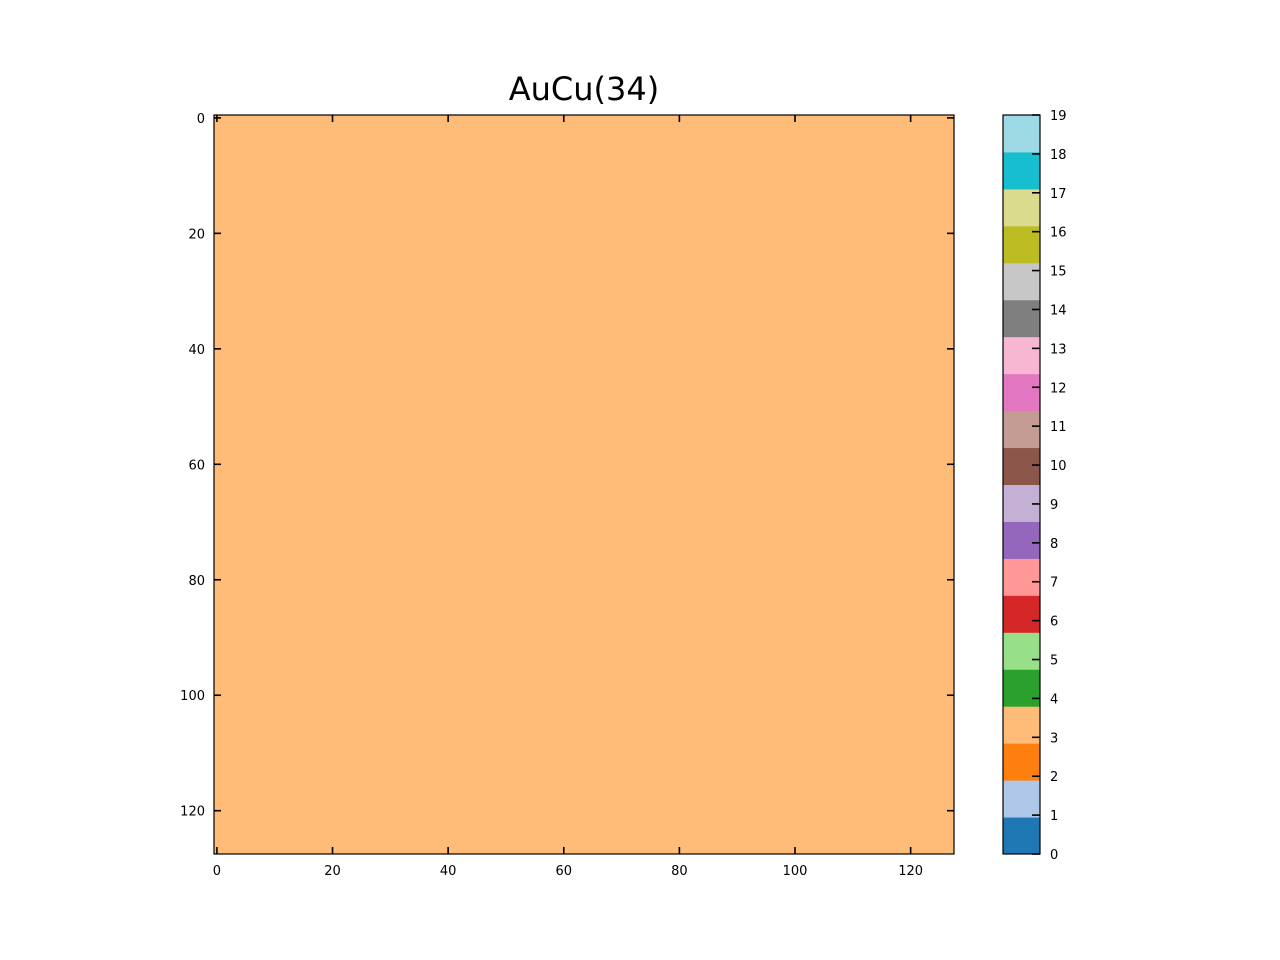 The height and width of the screenshot is (960, 1280). What do you see at coordinates (910, 871) in the screenshot?
I see `x-tick-label: 120` at bounding box center [910, 871].